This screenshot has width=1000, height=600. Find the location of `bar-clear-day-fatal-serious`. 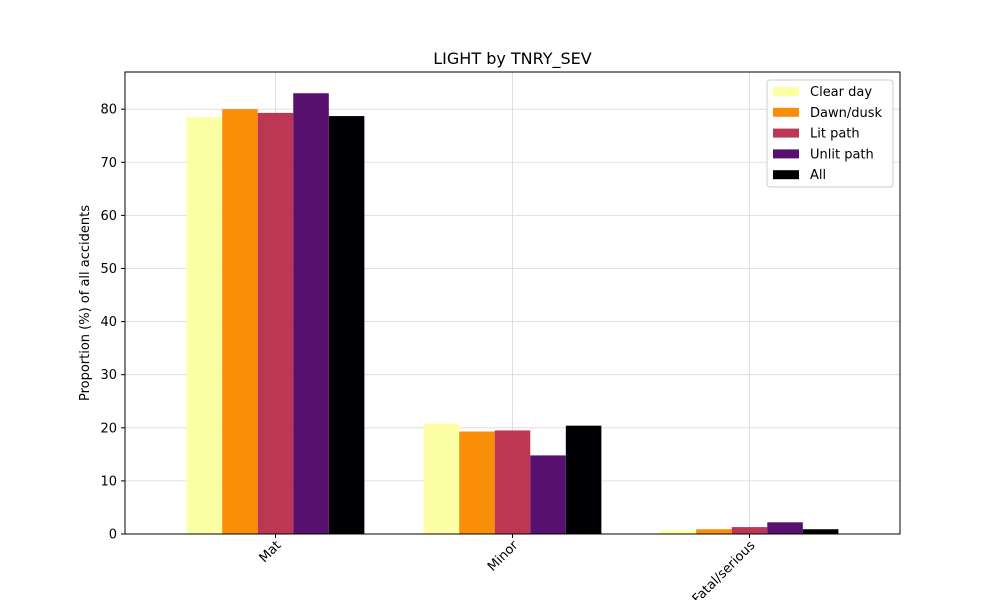

bar-clear-day-fatal-serious is located at coordinates (678, 532).